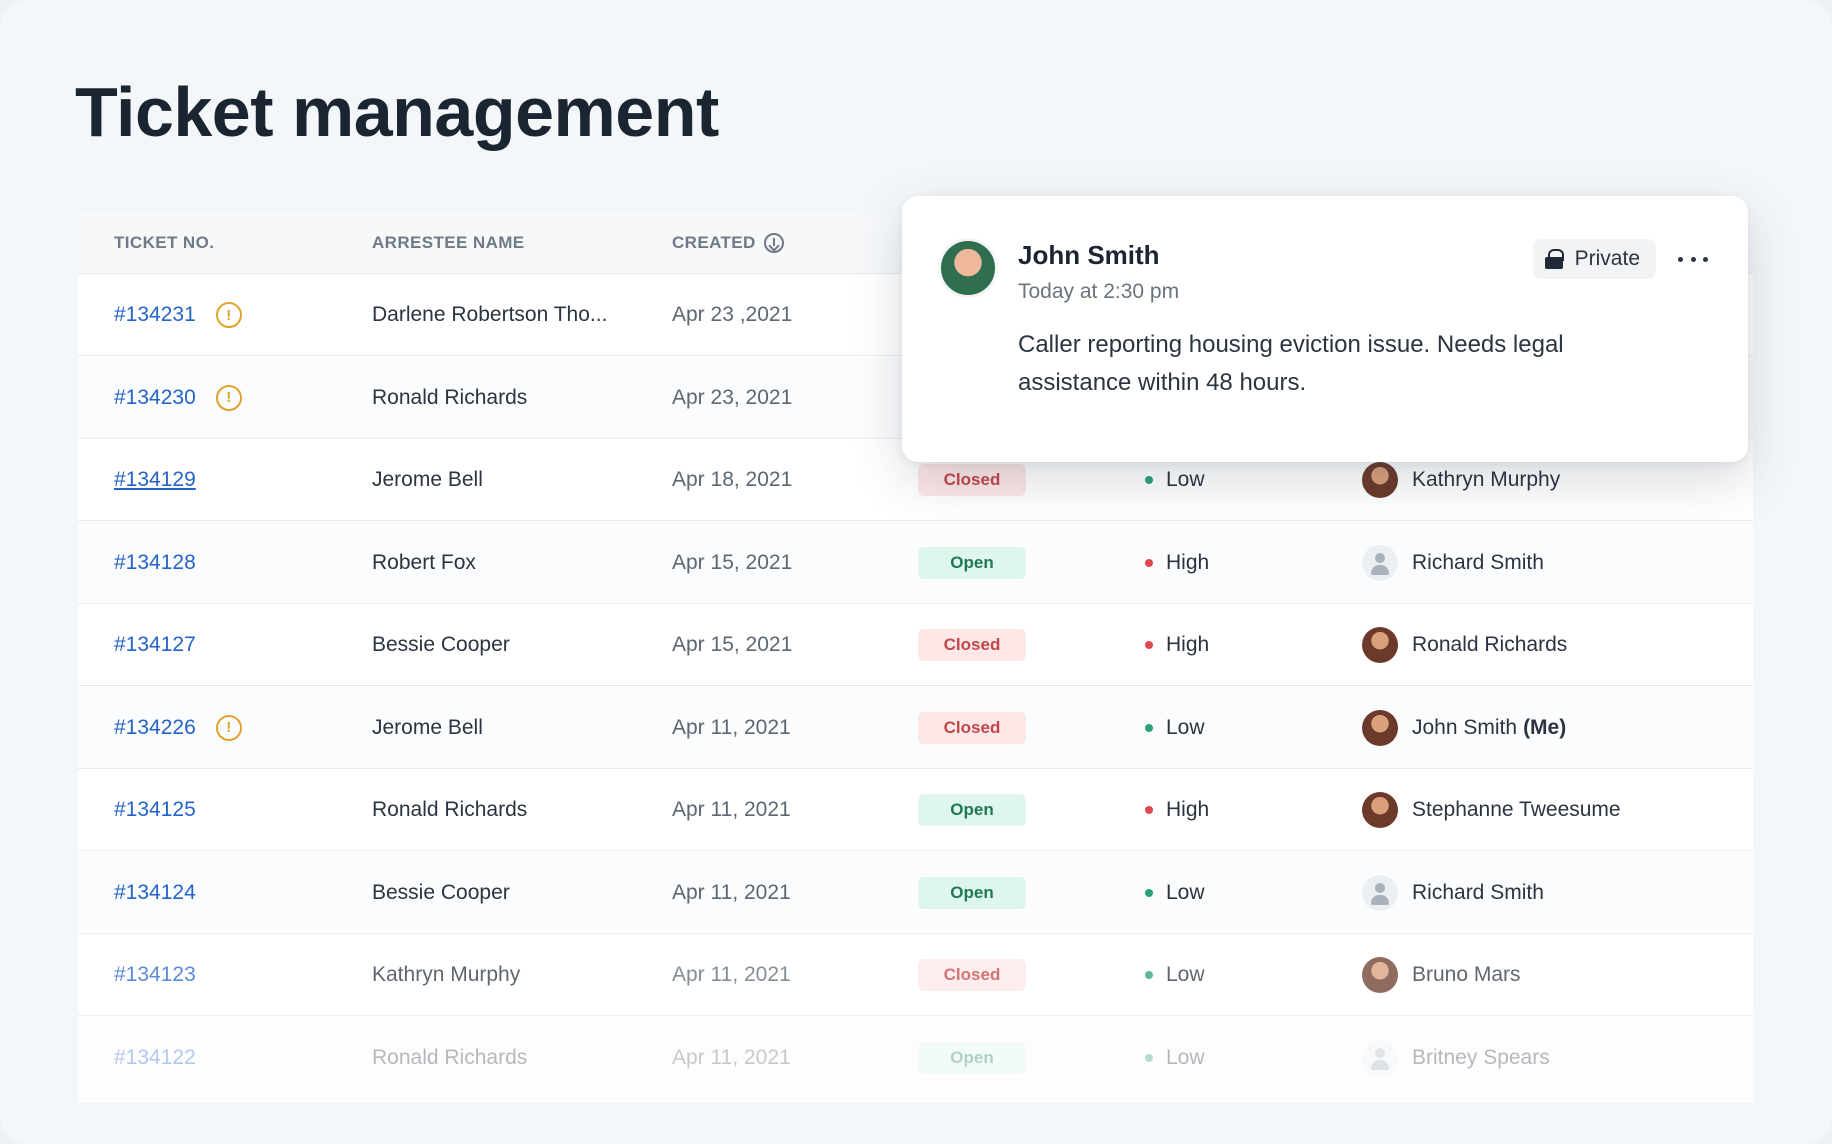 The width and height of the screenshot is (1832, 1144). Describe the element at coordinates (1693, 259) in the screenshot. I see `more-options-icon` at that location.